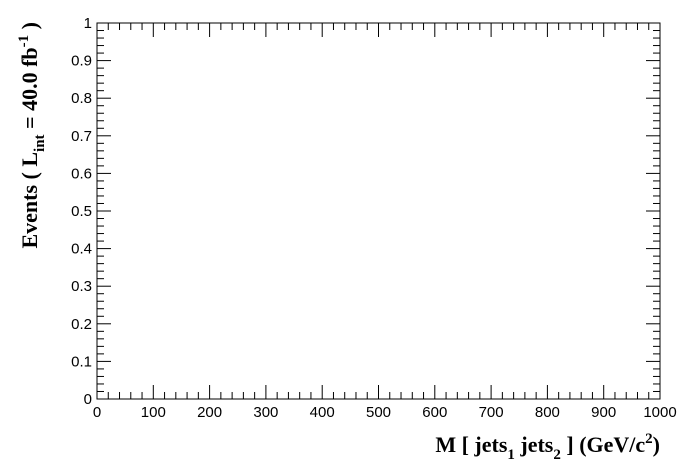  I want to click on x-tick-label: 100, so click(153, 412).